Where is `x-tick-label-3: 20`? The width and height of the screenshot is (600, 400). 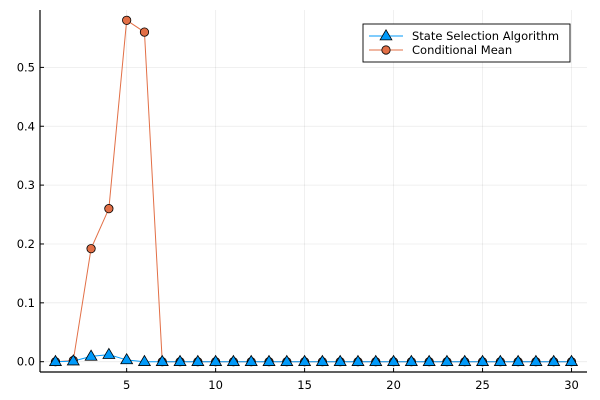 x-tick-label-3: 20 is located at coordinates (393, 385).